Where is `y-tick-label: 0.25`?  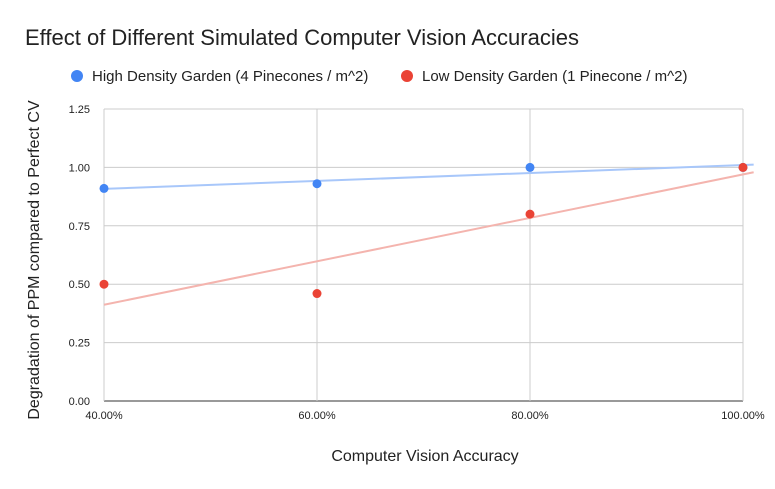
y-tick-label: 0.25 is located at coordinates (79, 344).